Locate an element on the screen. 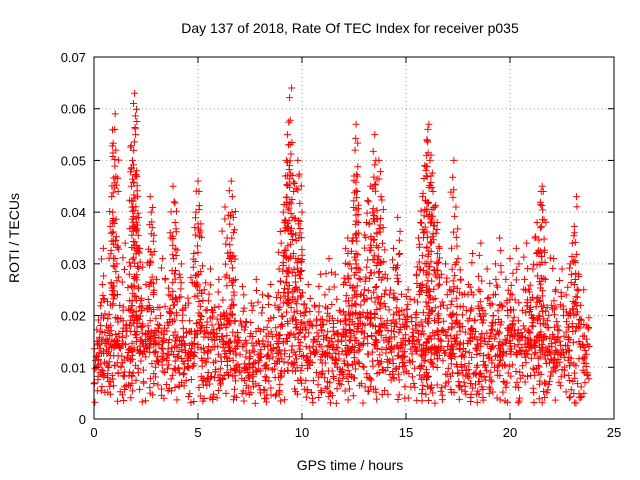 This screenshot has height=480, width=640. x-tick-label: 0 is located at coordinates (93, 432).